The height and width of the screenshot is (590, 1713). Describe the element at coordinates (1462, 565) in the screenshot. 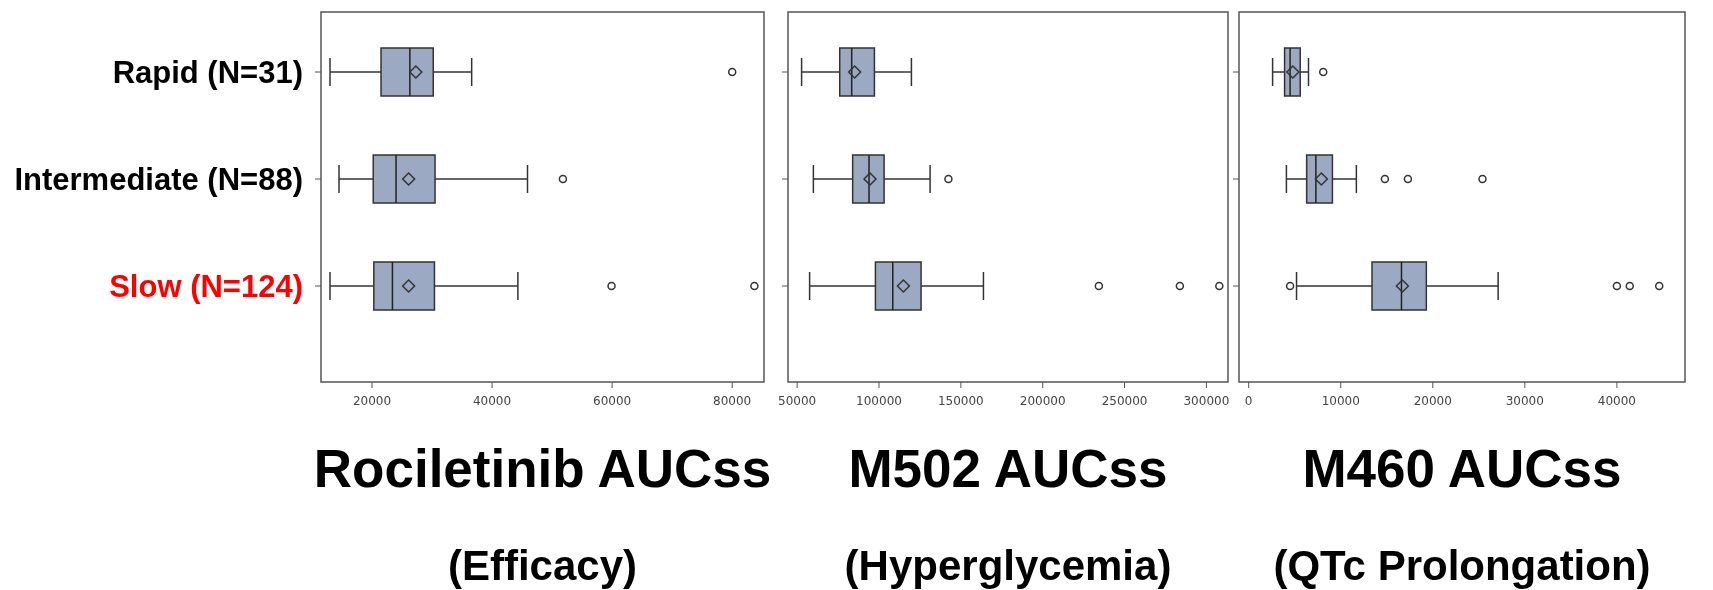

I see `text: (QTc Prolongation)` at that location.